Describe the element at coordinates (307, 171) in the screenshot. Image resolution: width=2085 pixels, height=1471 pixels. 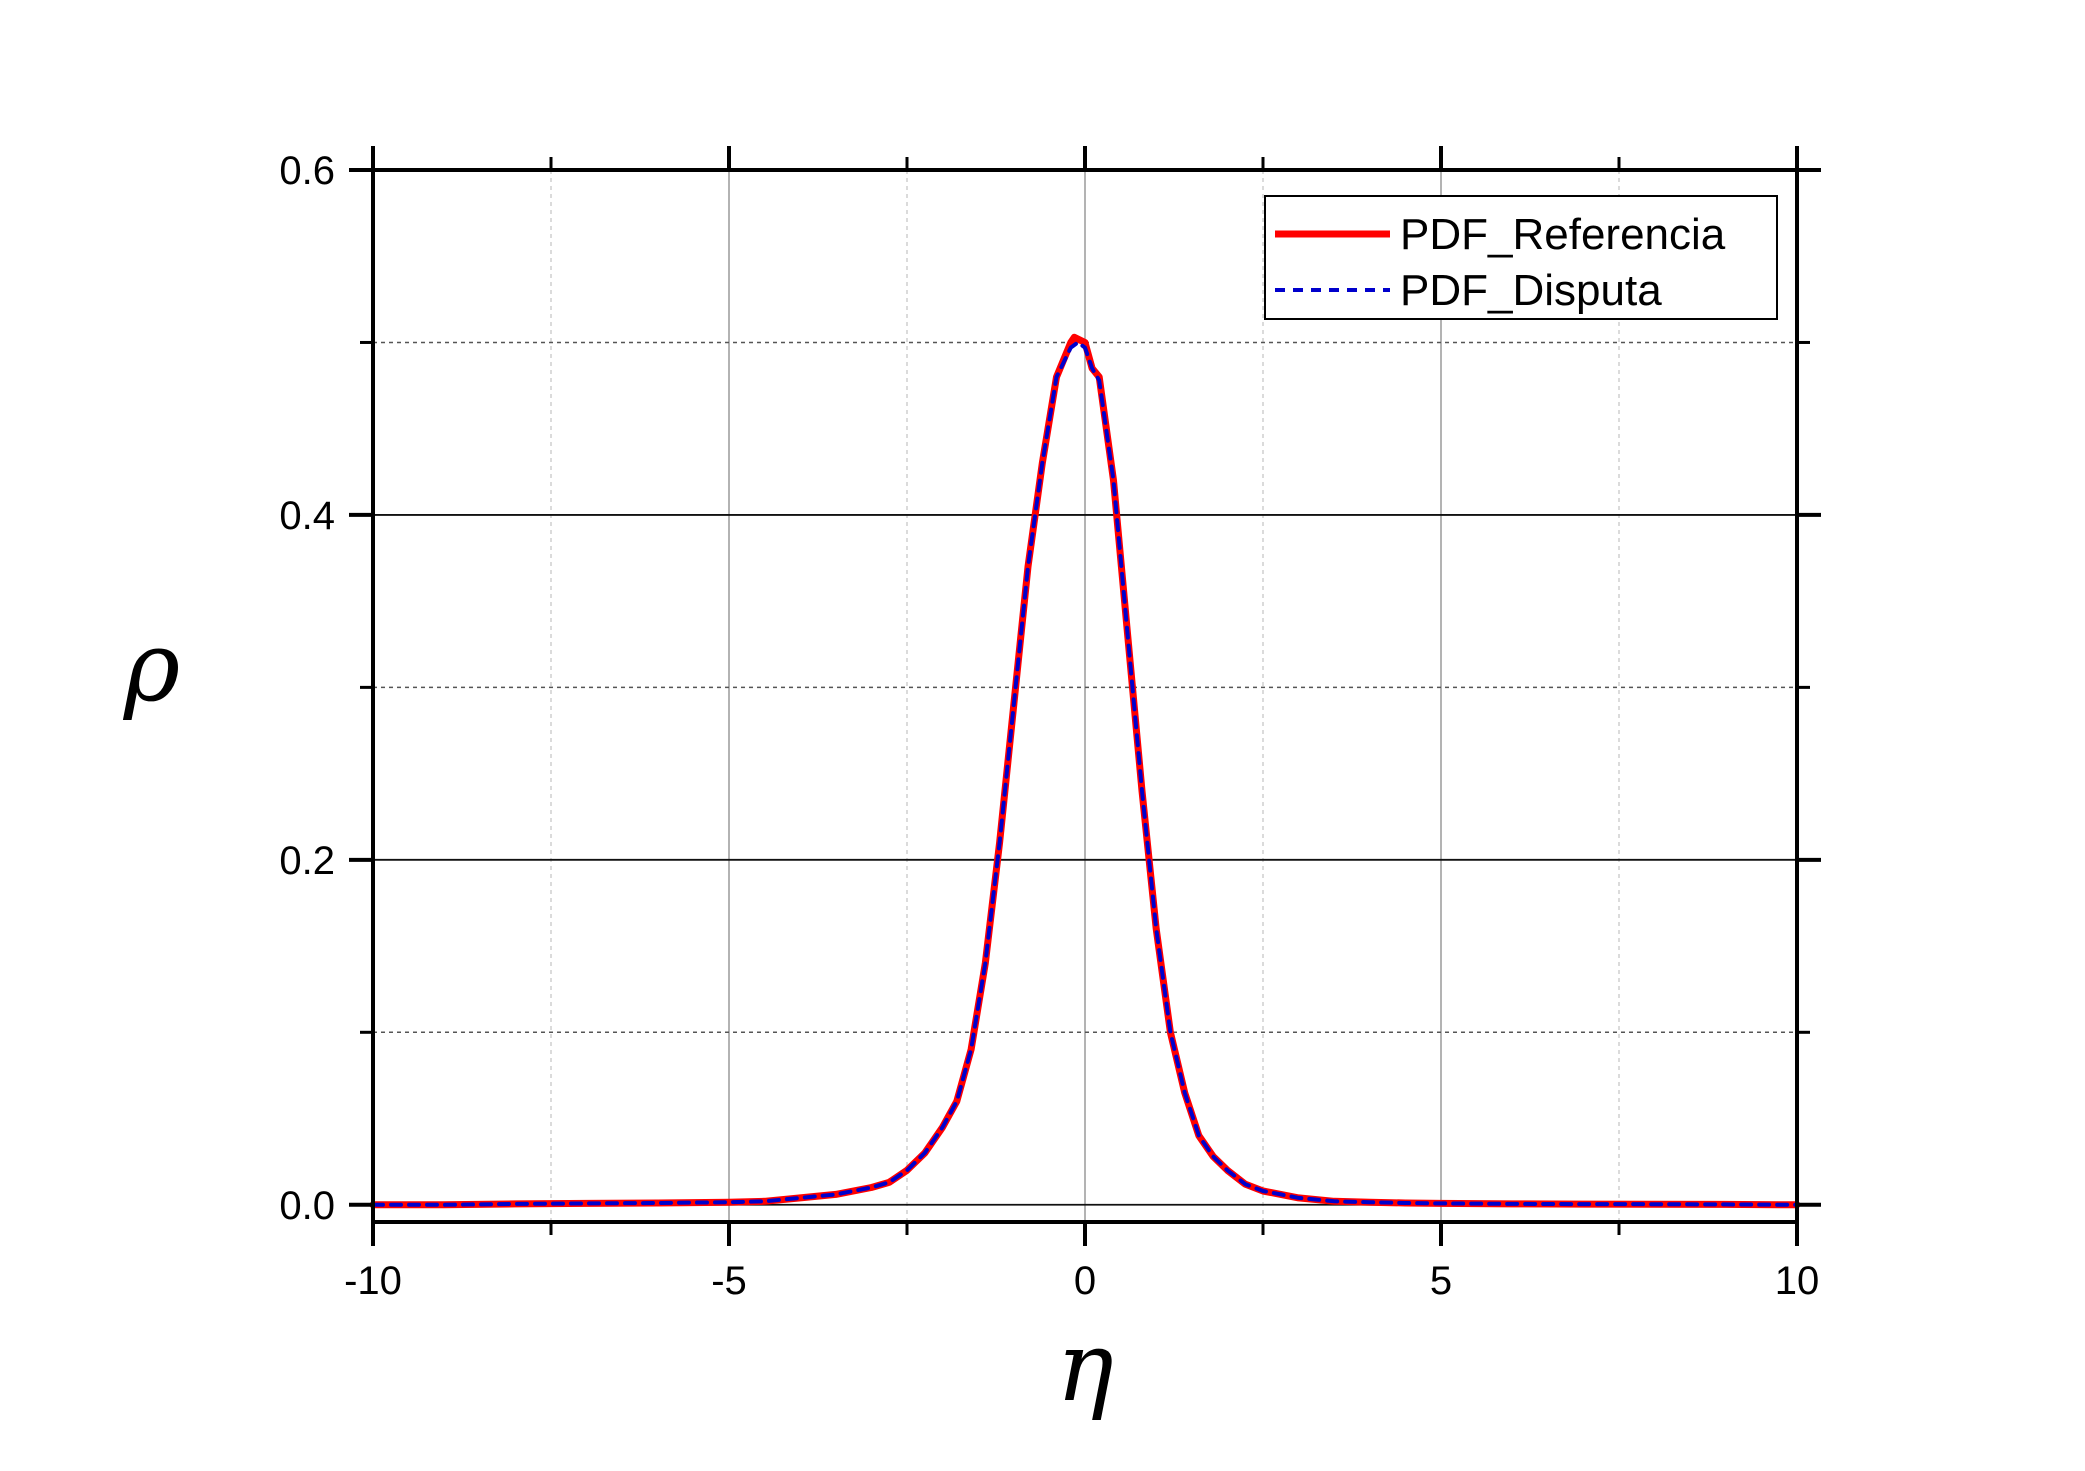
I see `y-tick-label: 0.6` at that location.